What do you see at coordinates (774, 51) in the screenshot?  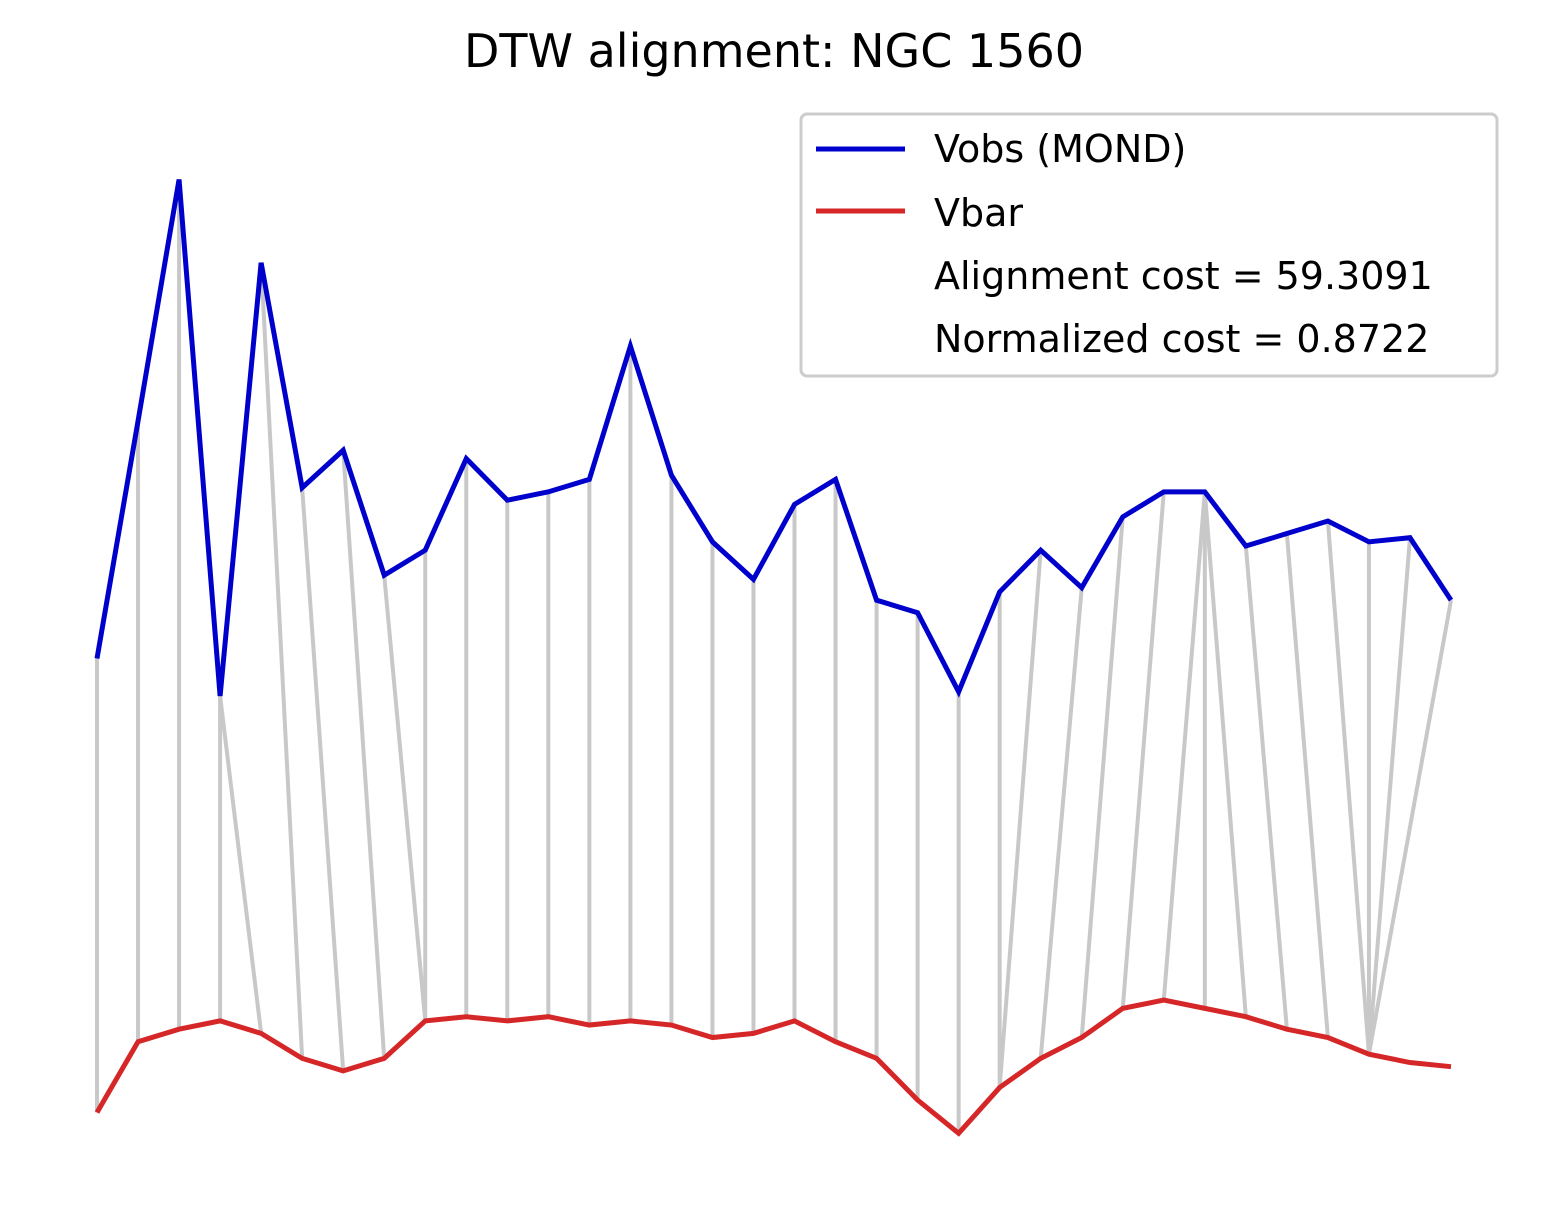 I see `chart-title: DTW alignment: NGC 1560` at bounding box center [774, 51].